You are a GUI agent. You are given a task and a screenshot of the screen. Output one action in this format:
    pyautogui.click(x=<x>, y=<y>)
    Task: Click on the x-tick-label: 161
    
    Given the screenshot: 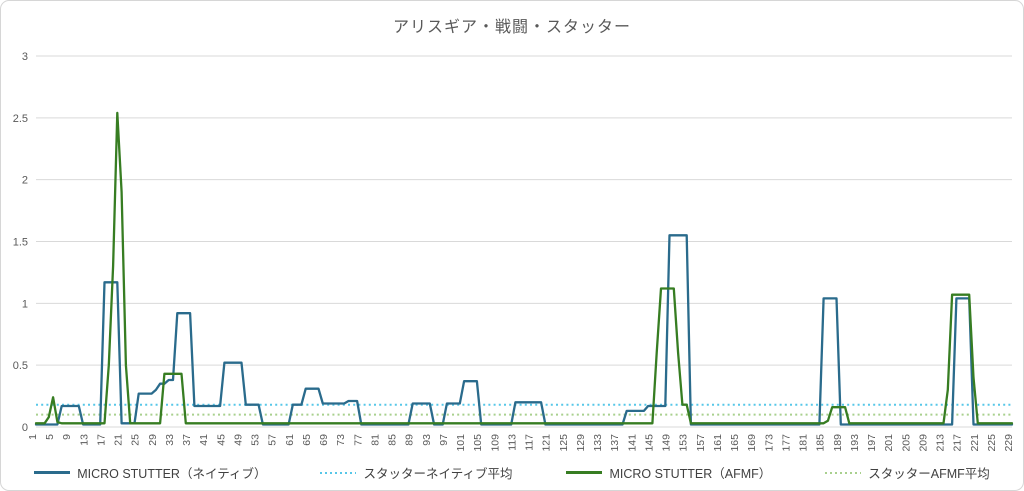 What is the action you would take?
    pyautogui.click(x=718, y=443)
    